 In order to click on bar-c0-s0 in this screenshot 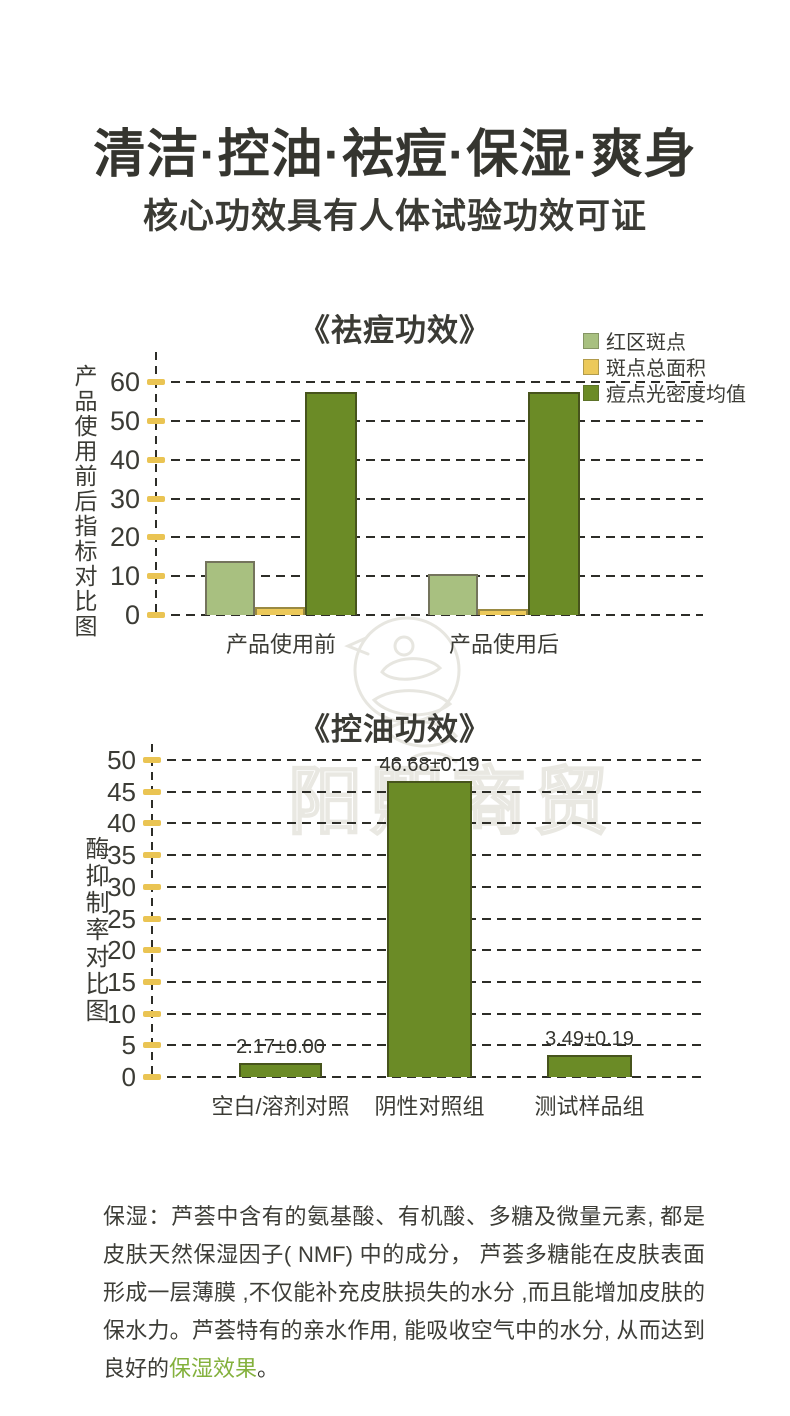, I will do `click(230, 587)`.